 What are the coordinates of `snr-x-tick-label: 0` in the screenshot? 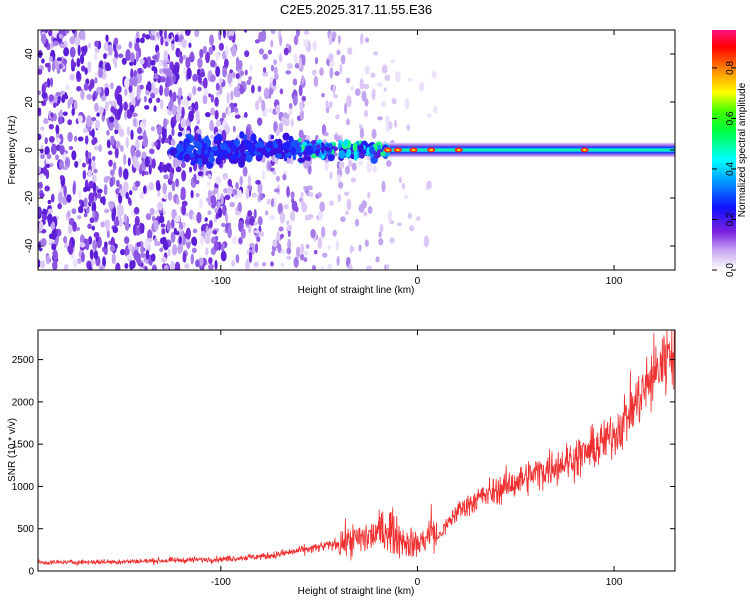 It's located at (418, 582).